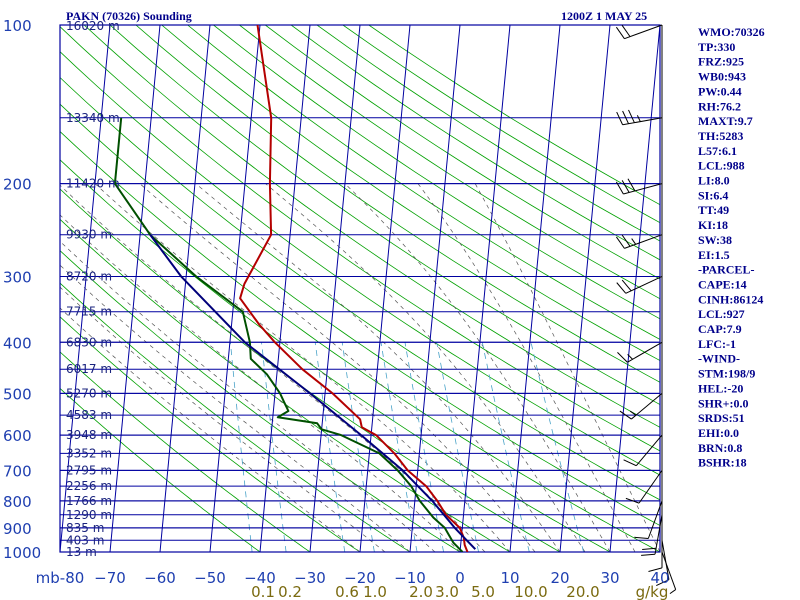 The width and height of the screenshot is (800, 600). I want to click on temperature-tick-label: −60, so click(160, 578).